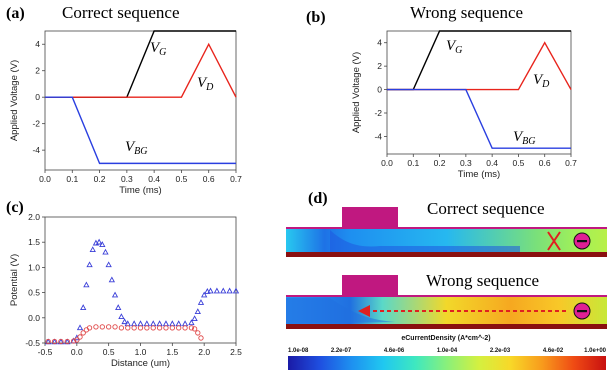 This screenshot has width=609, height=376. Describe the element at coordinates (34, 318) in the screenshot. I see `y-tick-label: 0.0` at that location.